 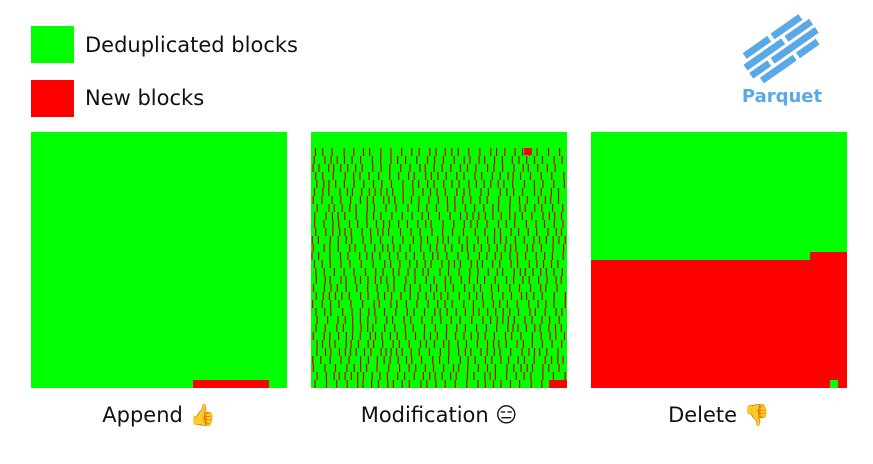 What do you see at coordinates (828, 256) in the screenshot?
I see `new-block` at bounding box center [828, 256].